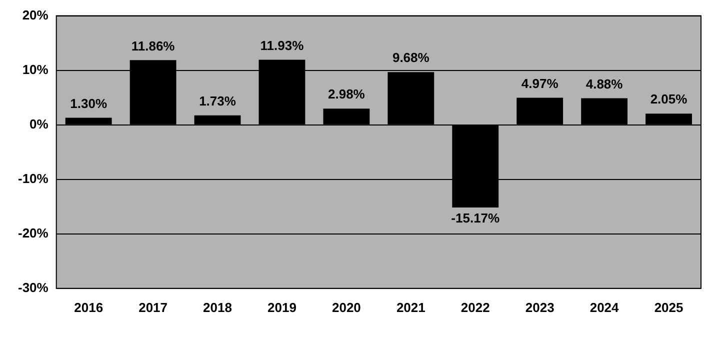 The height and width of the screenshot is (338, 721). I want to click on data-label: 1.73%, so click(217, 100).